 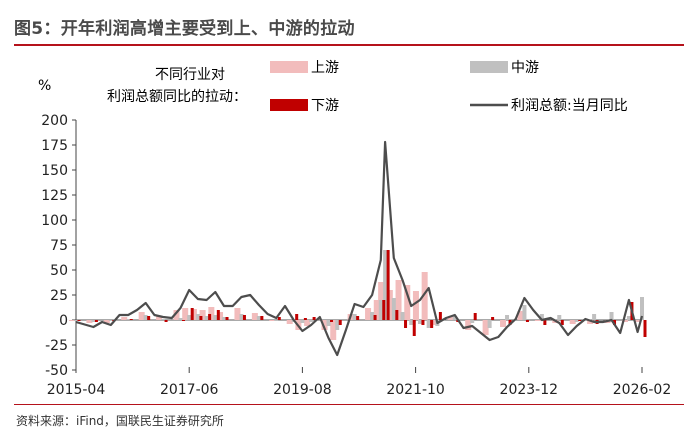 What do you see at coordinates (190, 75) in the screenshot?
I see `annotation-line-1: 不同行业对` at bounding box center [190, 75].